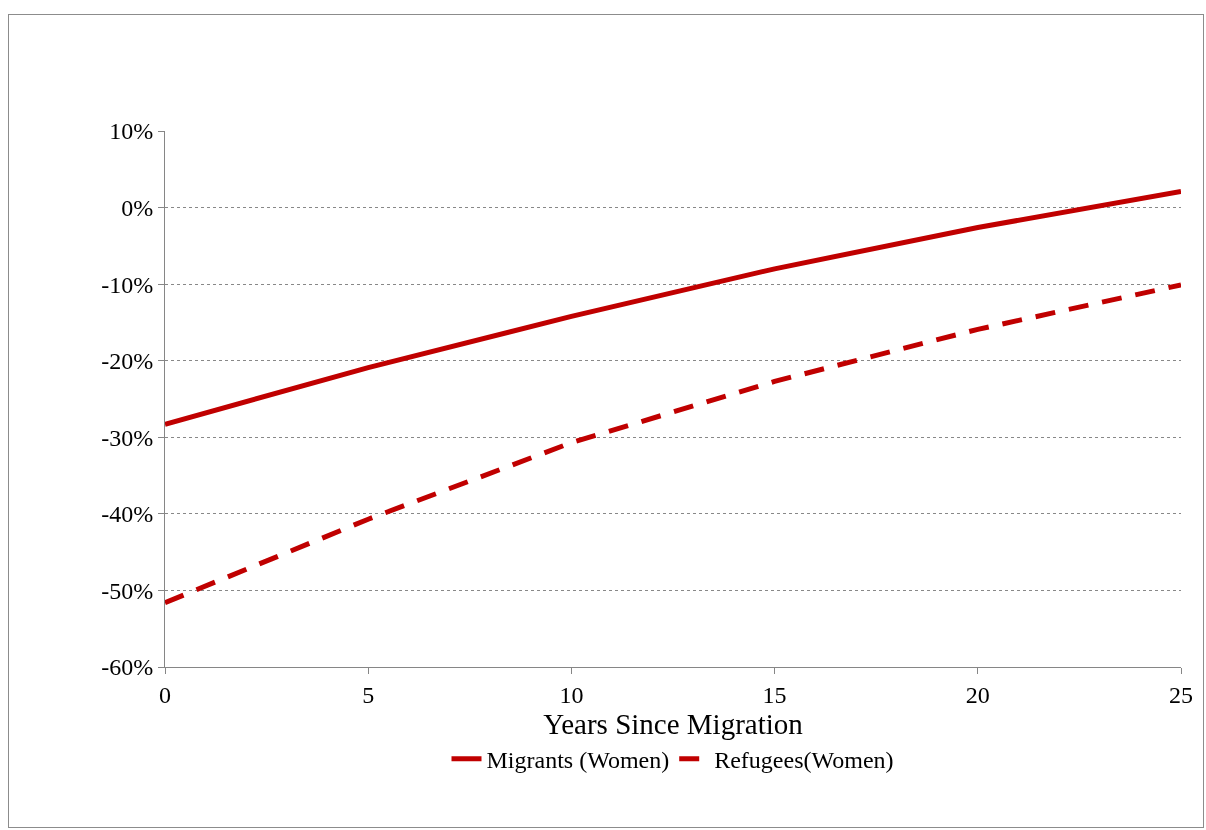 The image size is (1206, 830). I want to click on y-tick-label: -40%, so click(127, 514).